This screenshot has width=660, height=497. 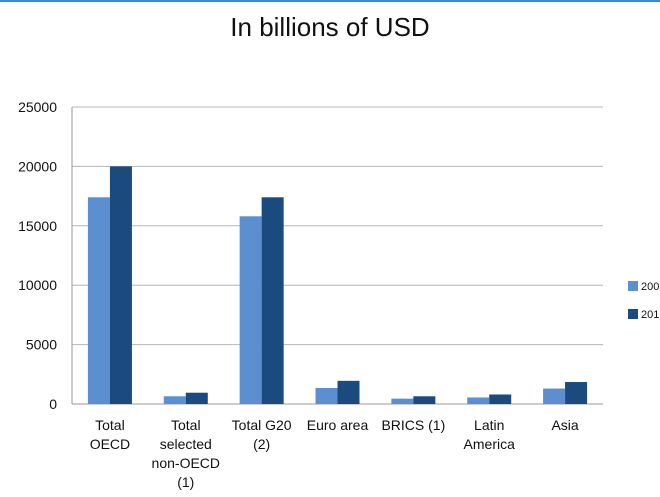 What do you see at coordinates (262, 425) in the screenshot?
I see `x-tick-label: Total G20` at bounding box center [262, 425].